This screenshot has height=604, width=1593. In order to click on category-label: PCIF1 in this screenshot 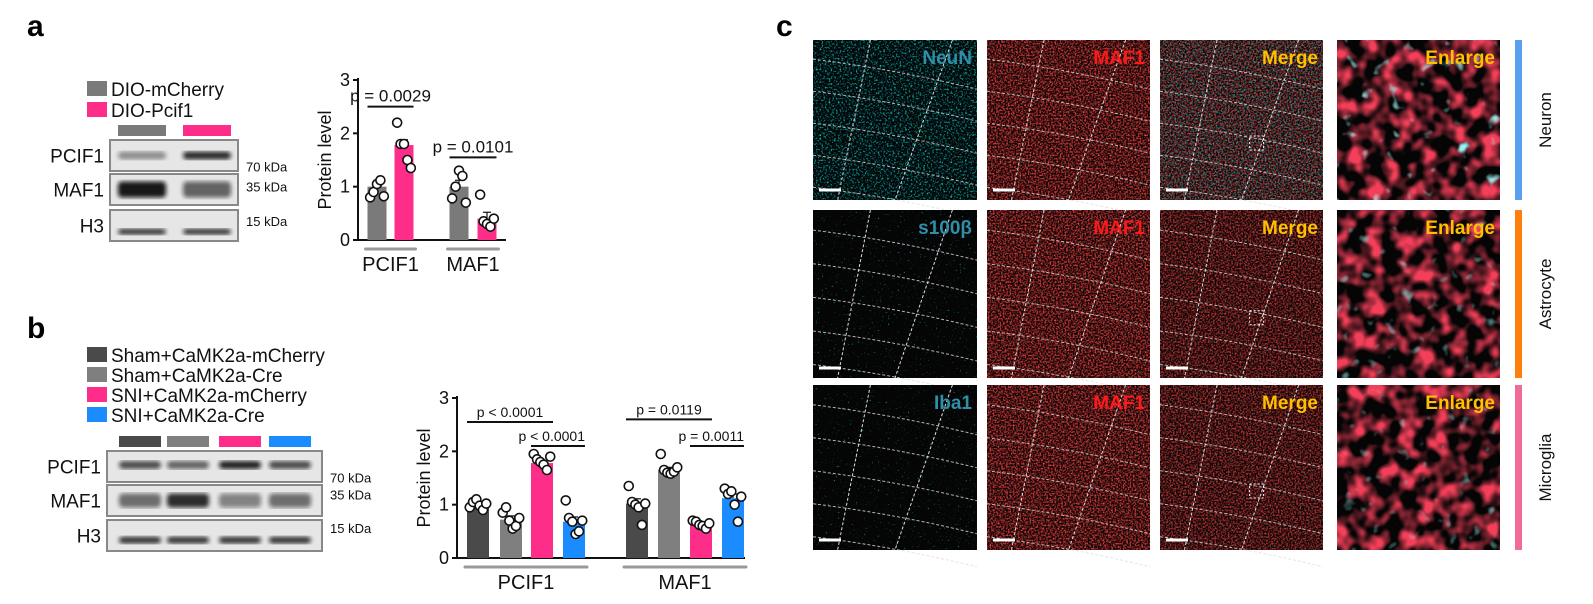, I will do `click(390, 265)`.